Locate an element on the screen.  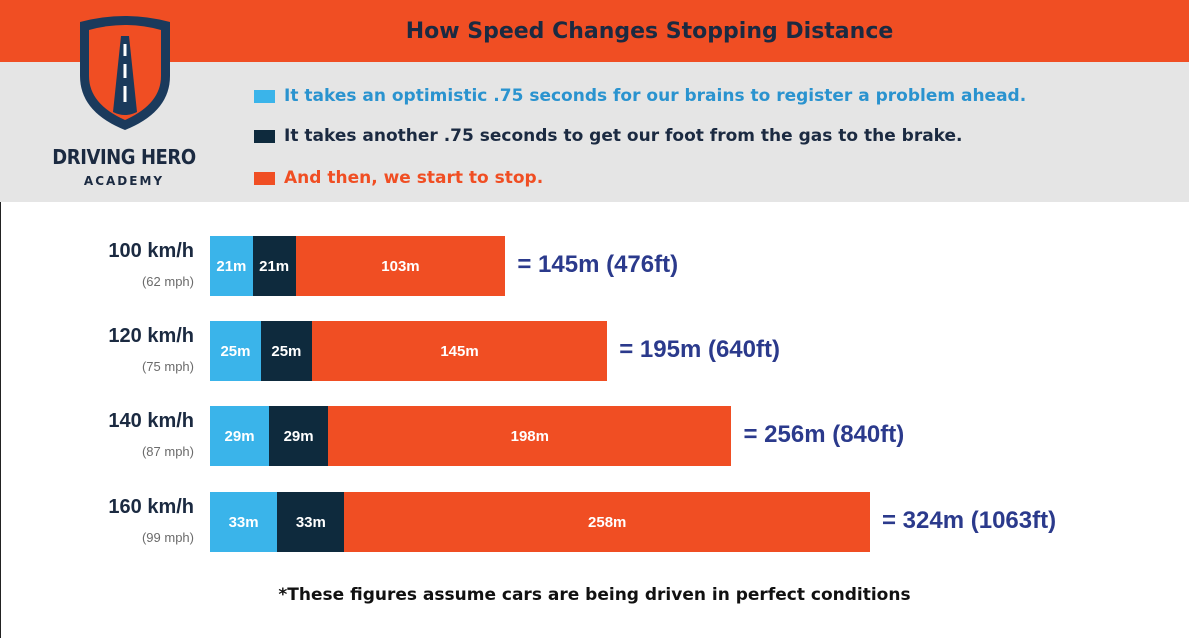
speed-mph-label: (75 mph) is located at coordinates (167, 366).